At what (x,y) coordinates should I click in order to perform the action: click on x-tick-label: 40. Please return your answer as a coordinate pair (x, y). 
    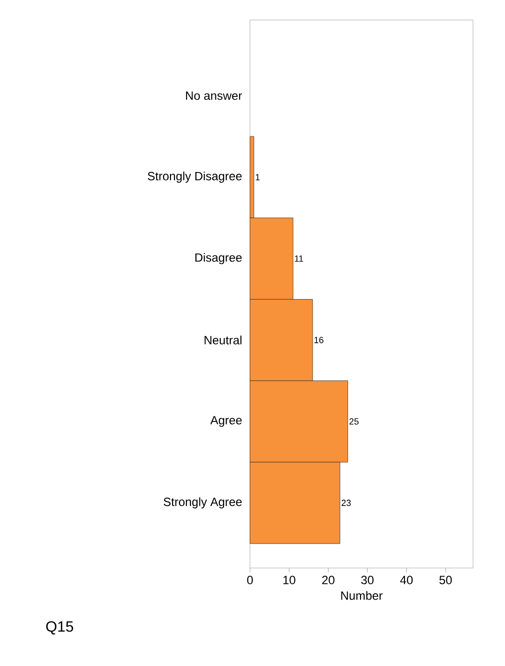
    Looking at the image, I should click on (406, 580).